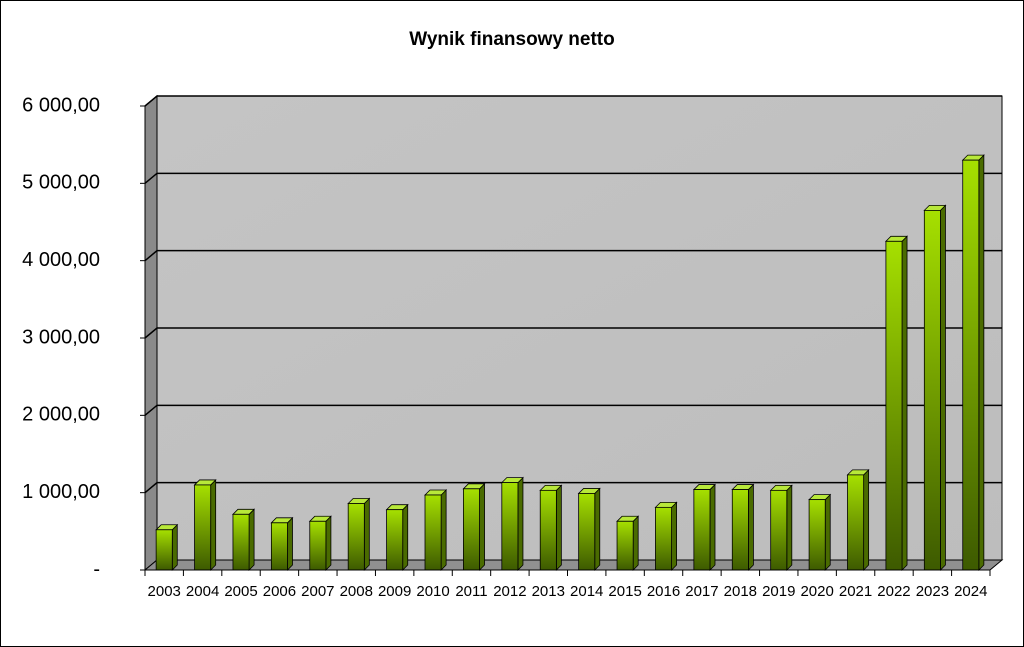 The width and height of the screenshot is (1024, 647). I want to click on x-tick-label: 2015, so click(624, 591).